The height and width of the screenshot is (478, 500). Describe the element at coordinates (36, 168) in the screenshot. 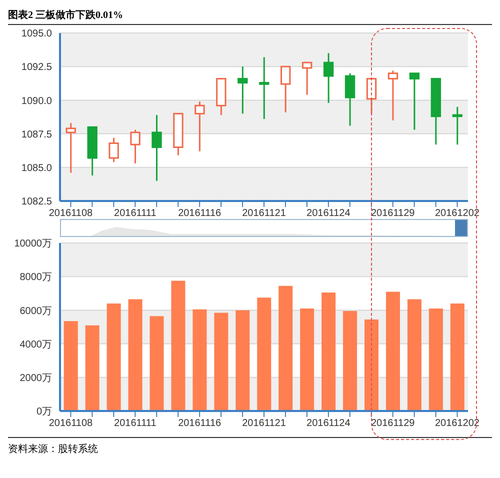

I see `y-tick-label: 1085.0` at that location.